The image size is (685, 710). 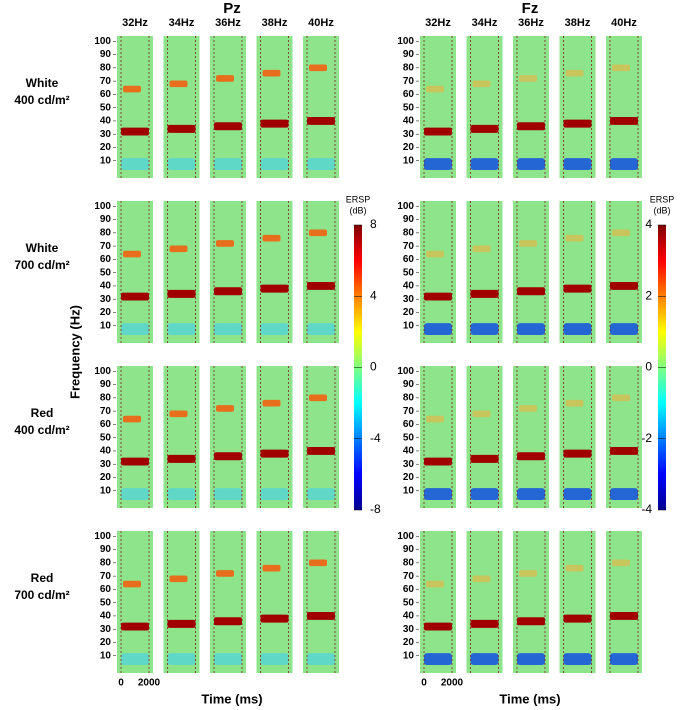 I want to click on x-tick-label: 2000, so click(x=149, y=683).